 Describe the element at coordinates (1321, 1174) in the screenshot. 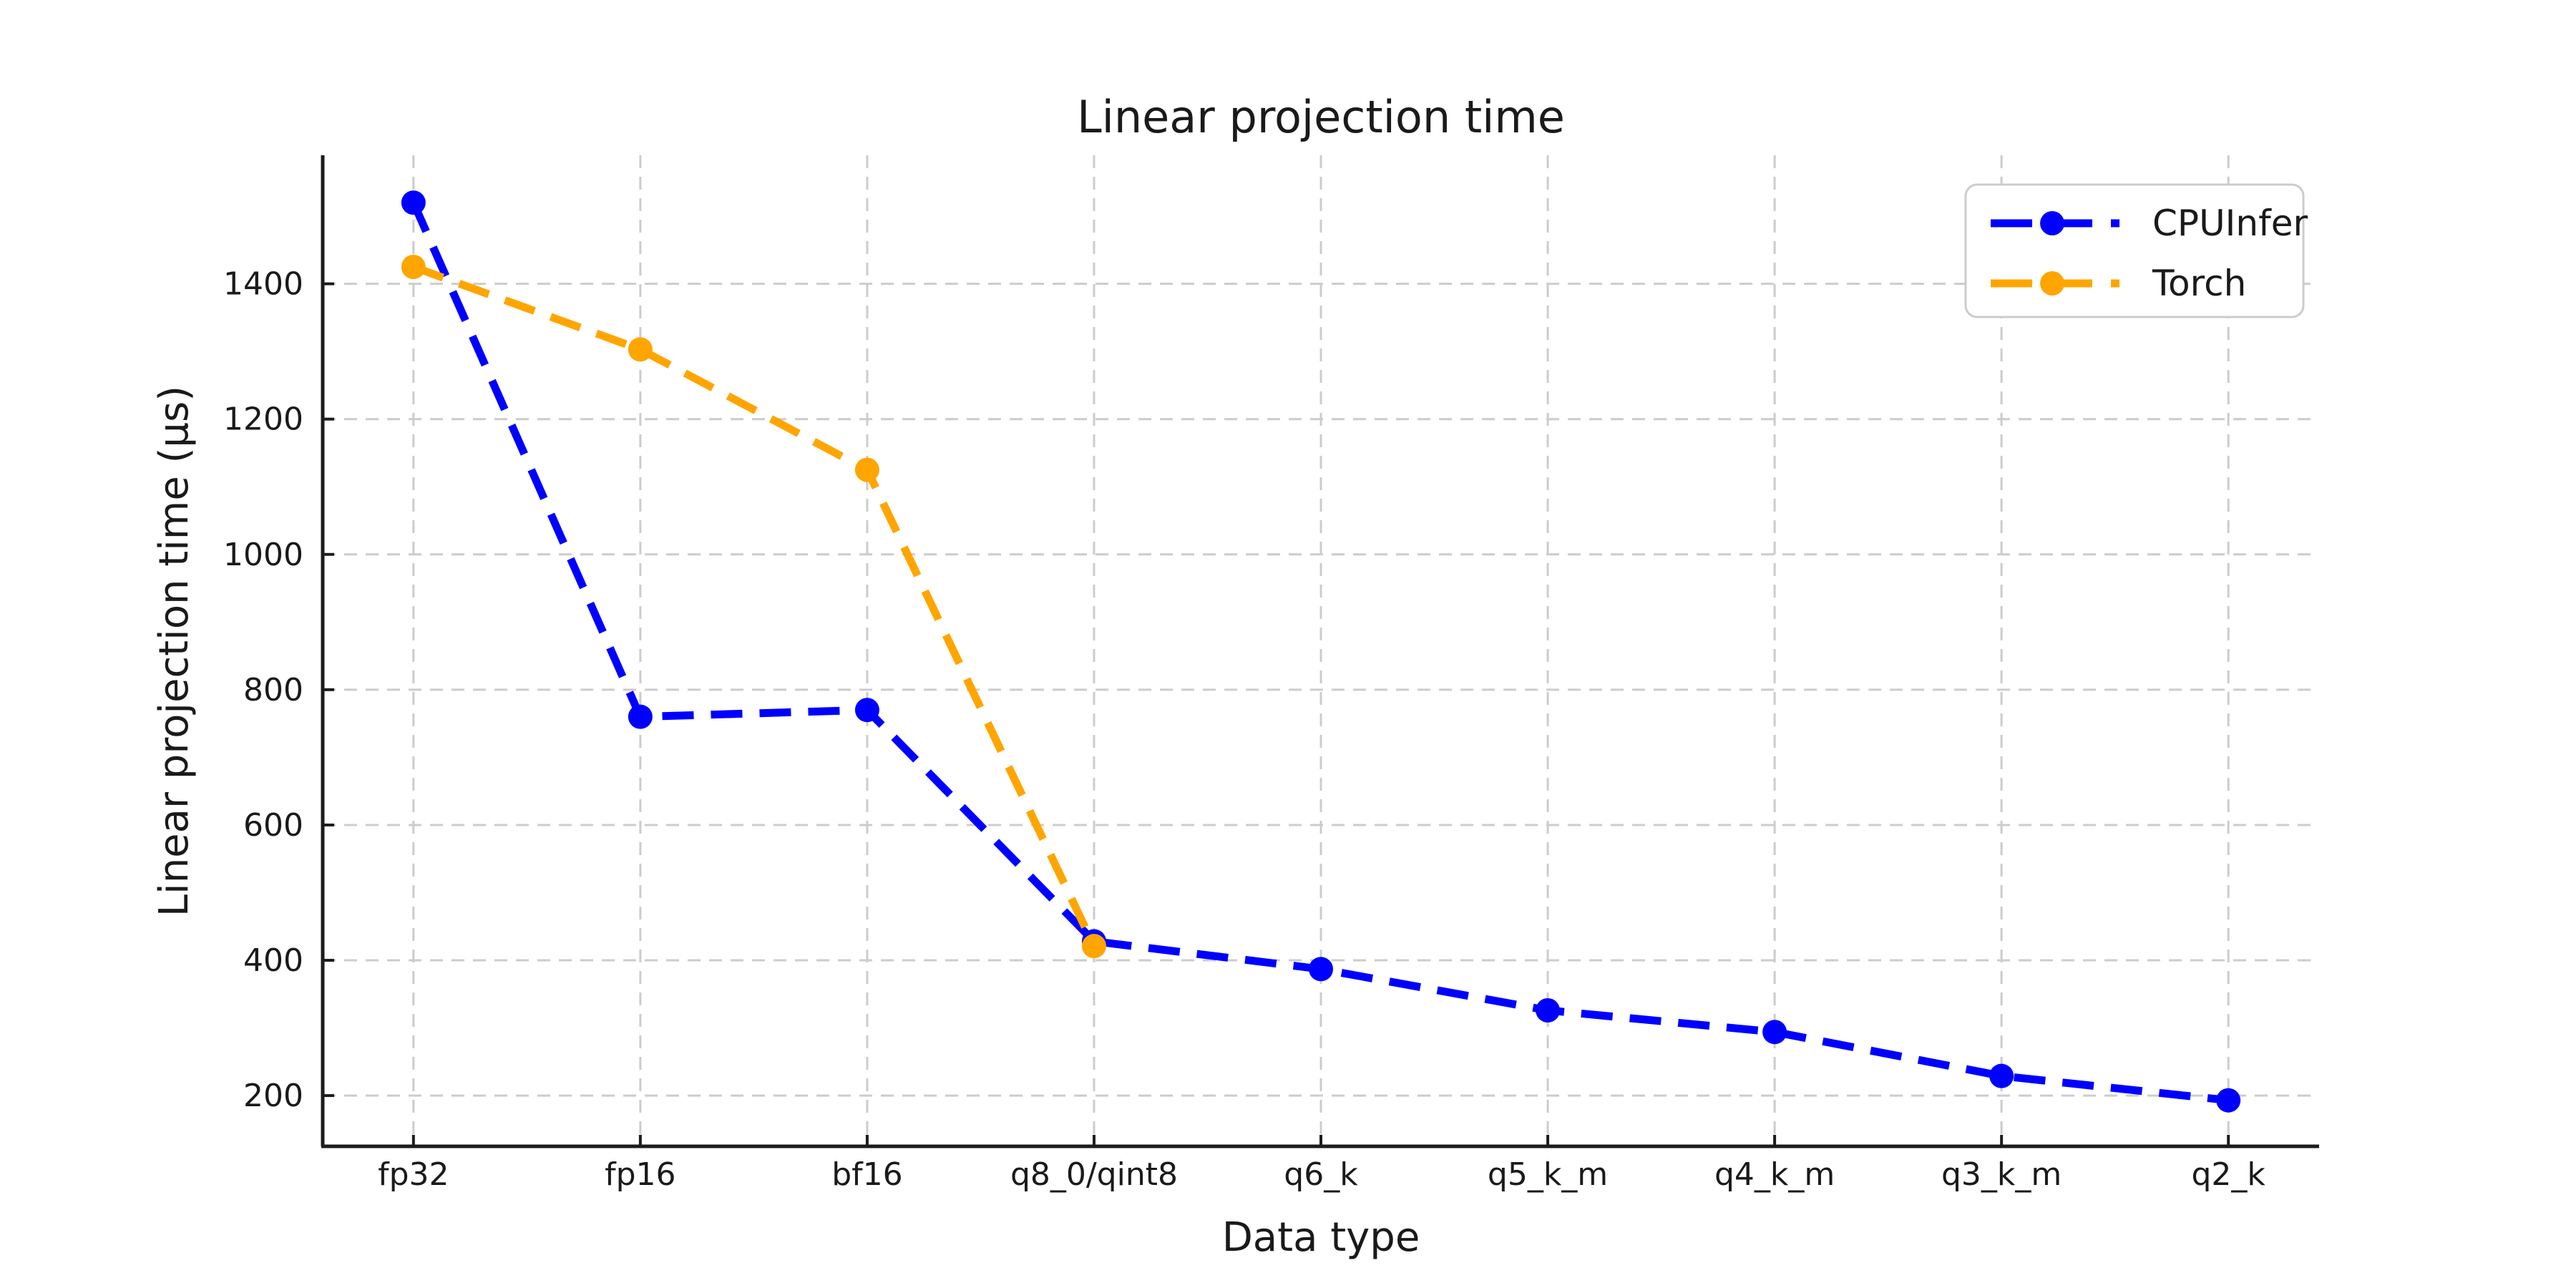

I see `x-tick-label: q6_k` at that location.